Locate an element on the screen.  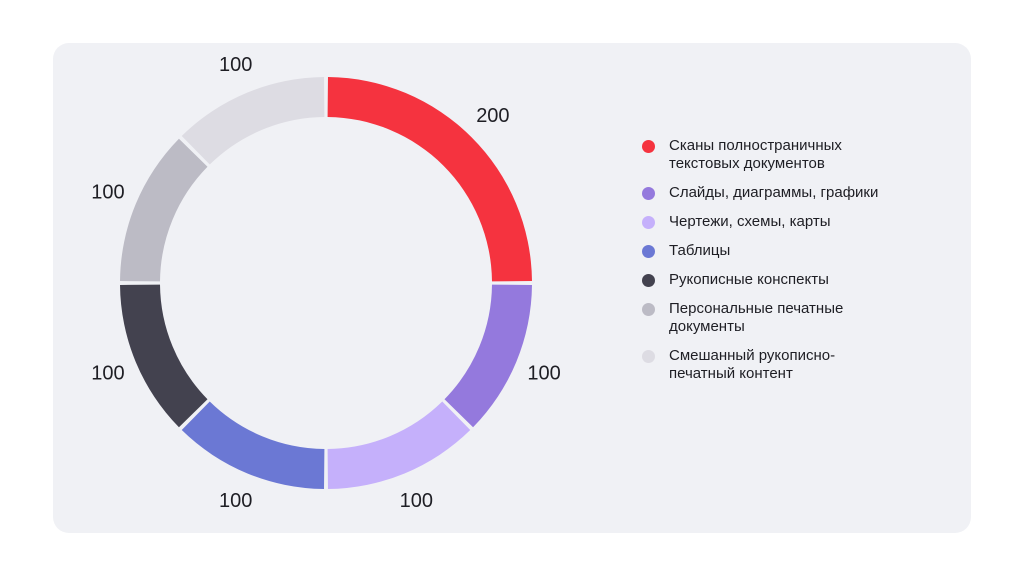
legend-item-4: Таблицы is located at coordinates (792, 251).